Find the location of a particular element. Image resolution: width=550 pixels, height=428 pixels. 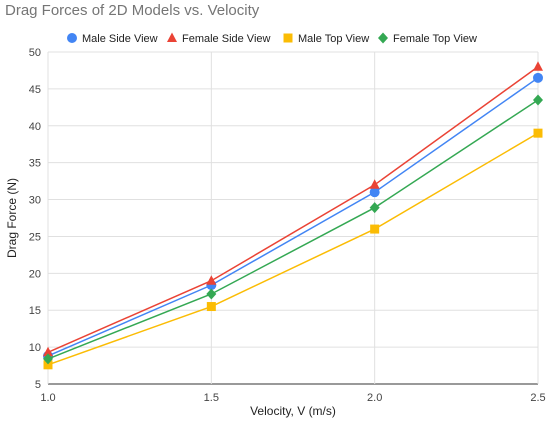

y-axis-title: Drag Force (N) is located at coordinates (12, 218).